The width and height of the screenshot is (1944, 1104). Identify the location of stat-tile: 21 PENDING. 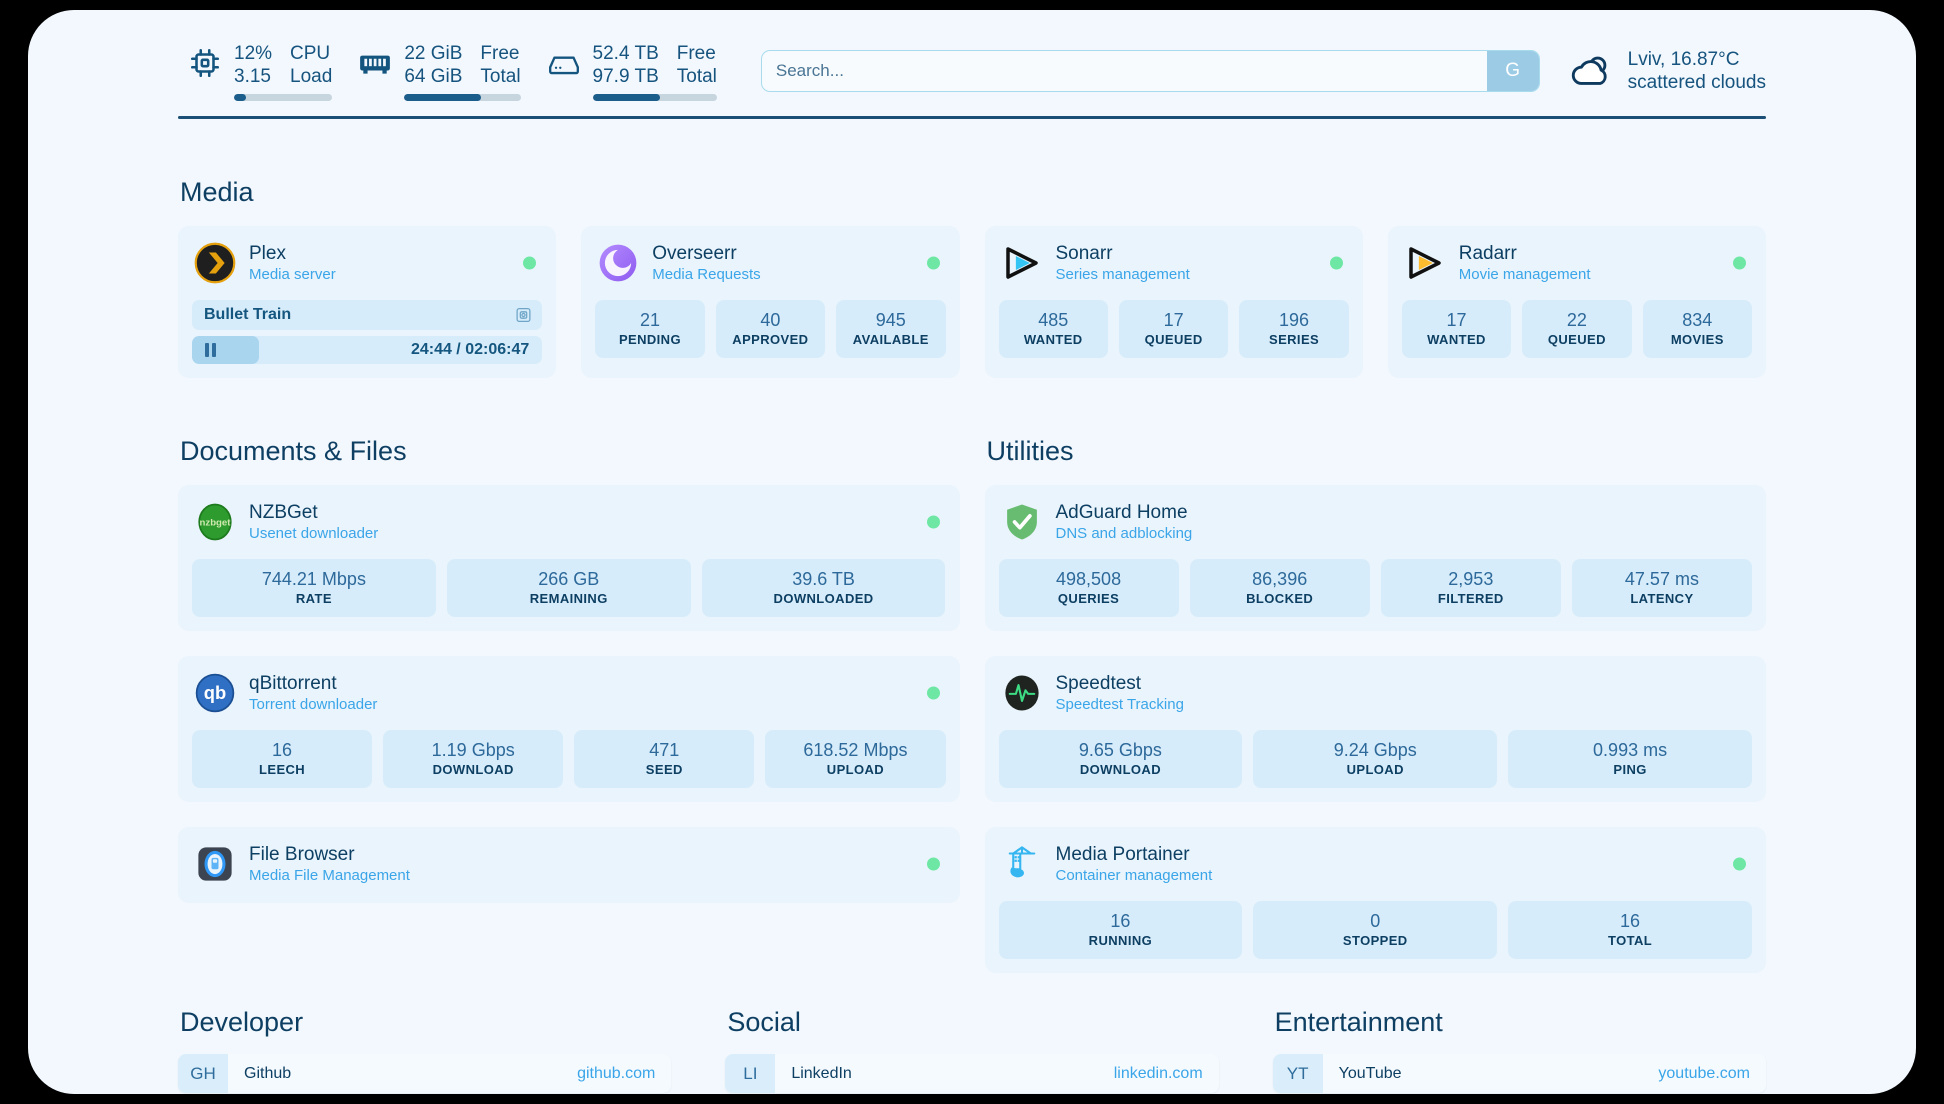
(650, 329).